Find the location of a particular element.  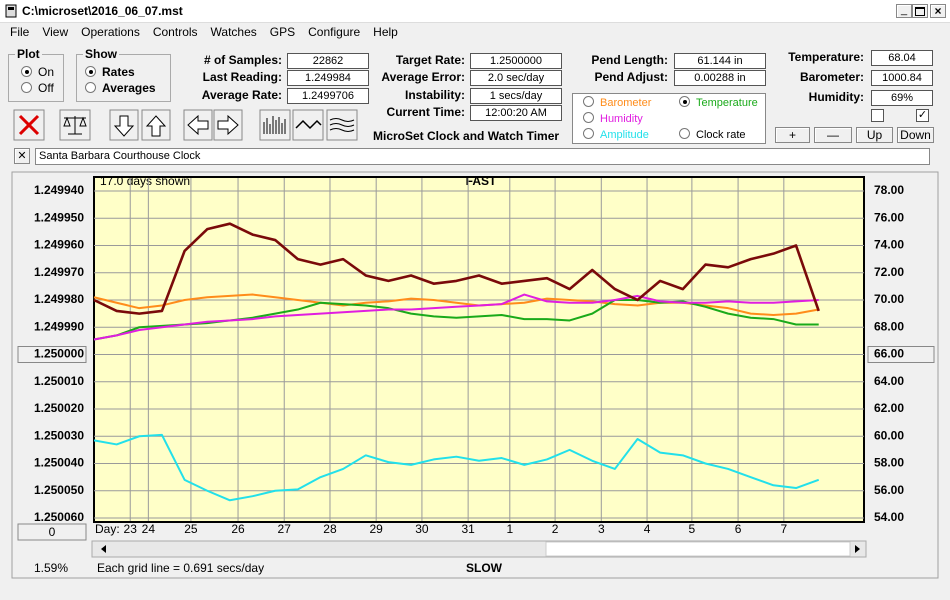

legend-item: Clock rate is located at coordinates (712, 134).